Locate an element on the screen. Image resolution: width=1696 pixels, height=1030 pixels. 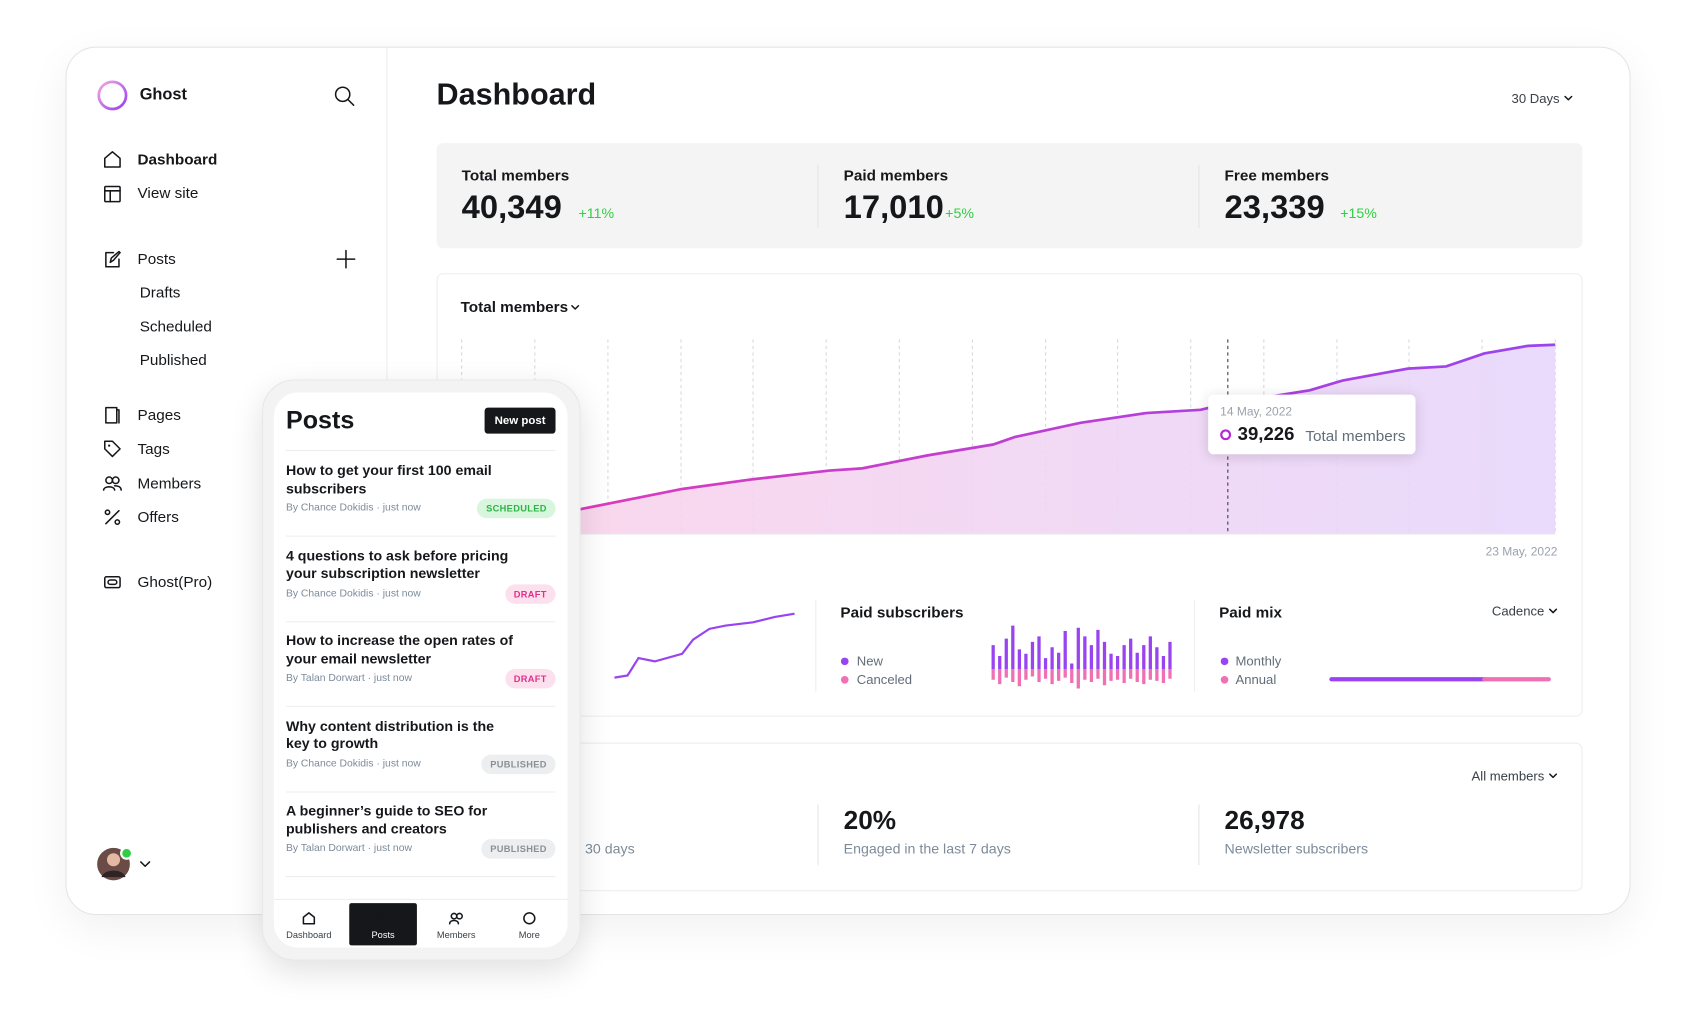
end-date: 23 May, 2022 is located at coordinates (1521, 552).